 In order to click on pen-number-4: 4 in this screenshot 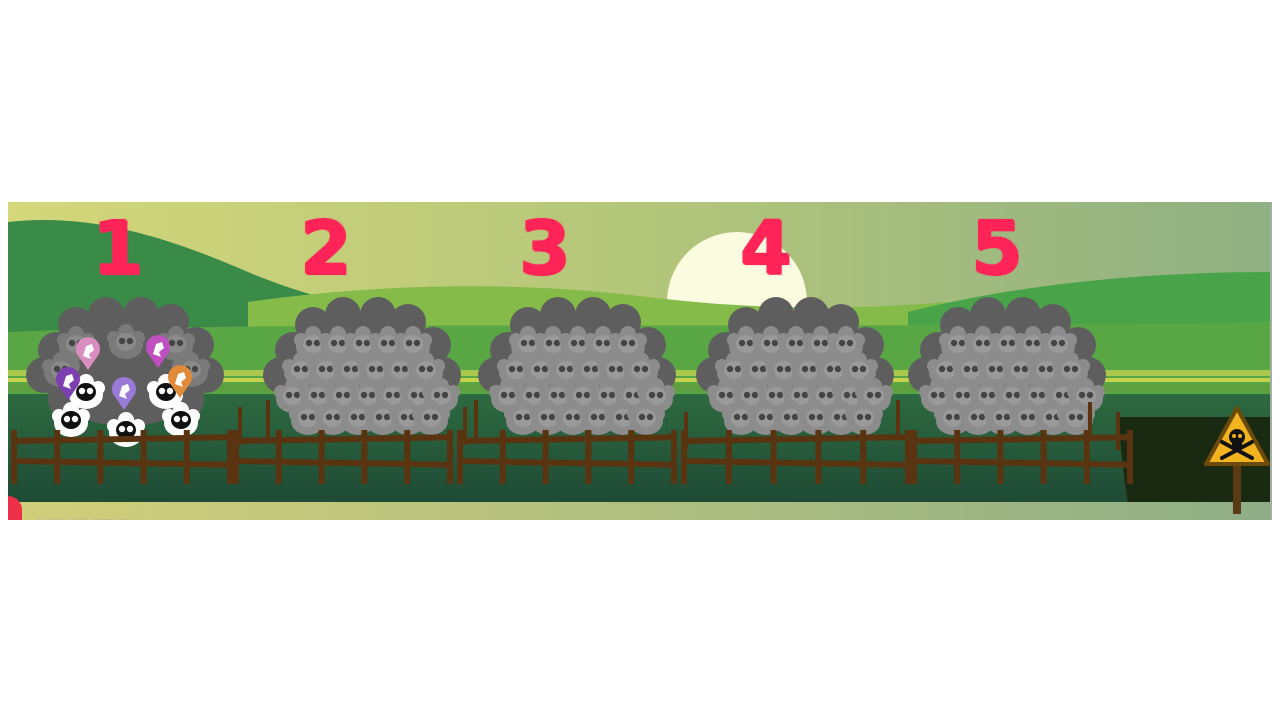, I will do `click(766, 249)`.